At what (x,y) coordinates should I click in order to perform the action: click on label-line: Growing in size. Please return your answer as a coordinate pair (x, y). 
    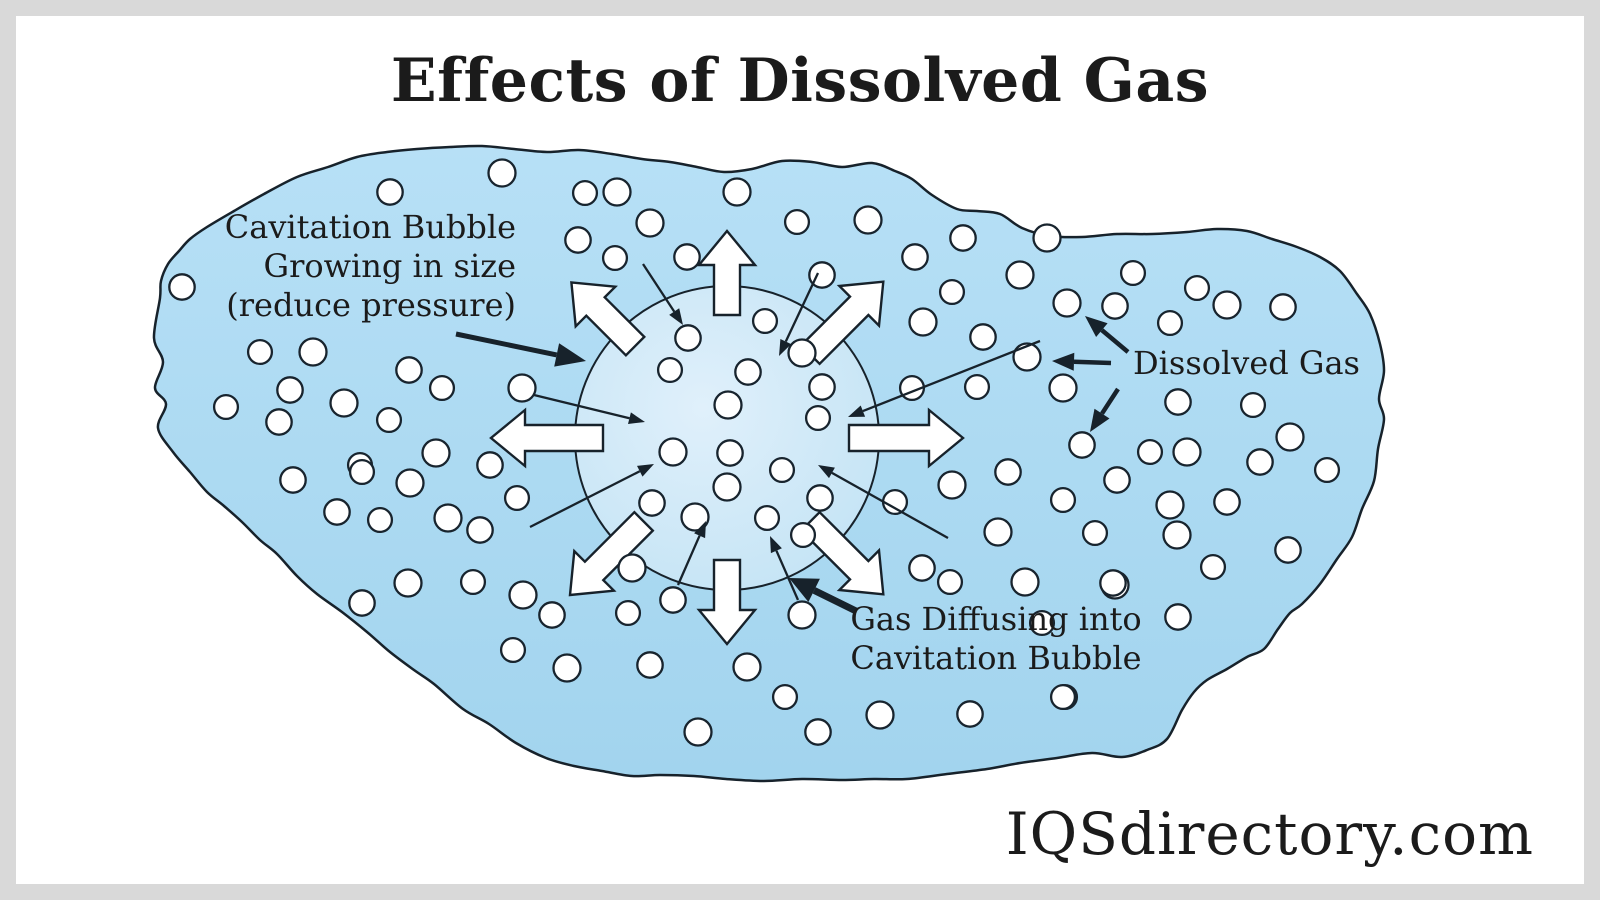
    Looking at the image, I should click on (389, 266).